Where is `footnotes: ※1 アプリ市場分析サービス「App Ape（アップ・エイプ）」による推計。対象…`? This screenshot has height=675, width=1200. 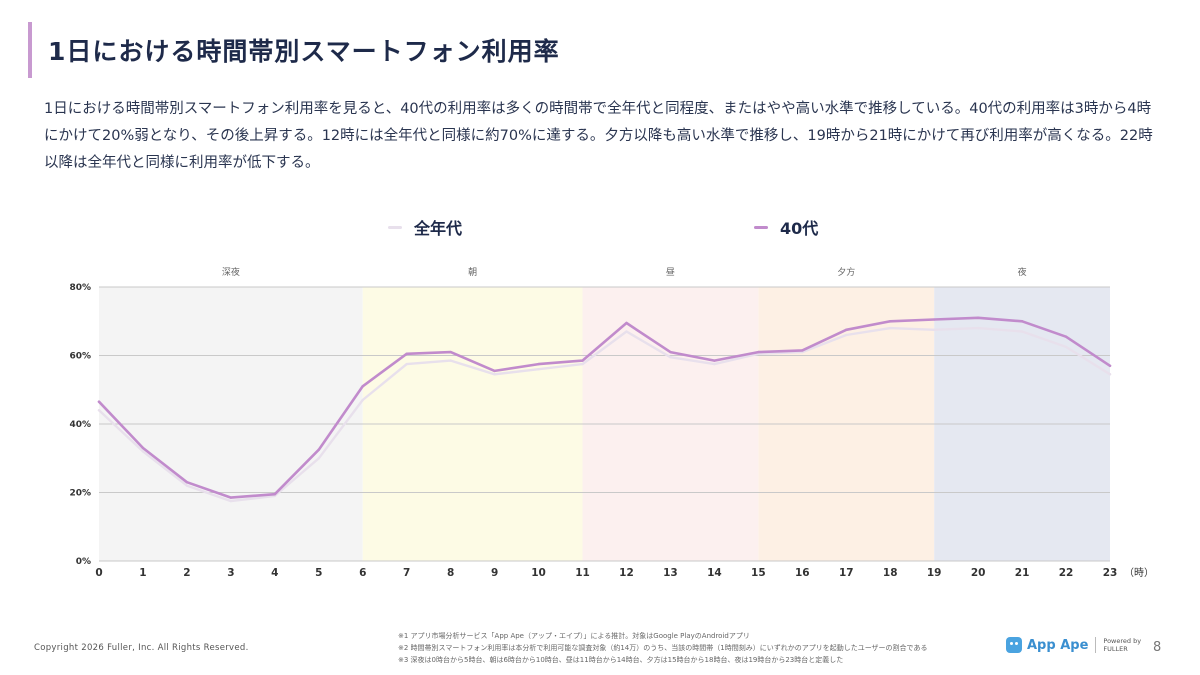
footnotes: ※1 アプリ市場分析サービス「App Ape（アップ・エイプ）」による推計。対象… is located at coordinates (662, 648).